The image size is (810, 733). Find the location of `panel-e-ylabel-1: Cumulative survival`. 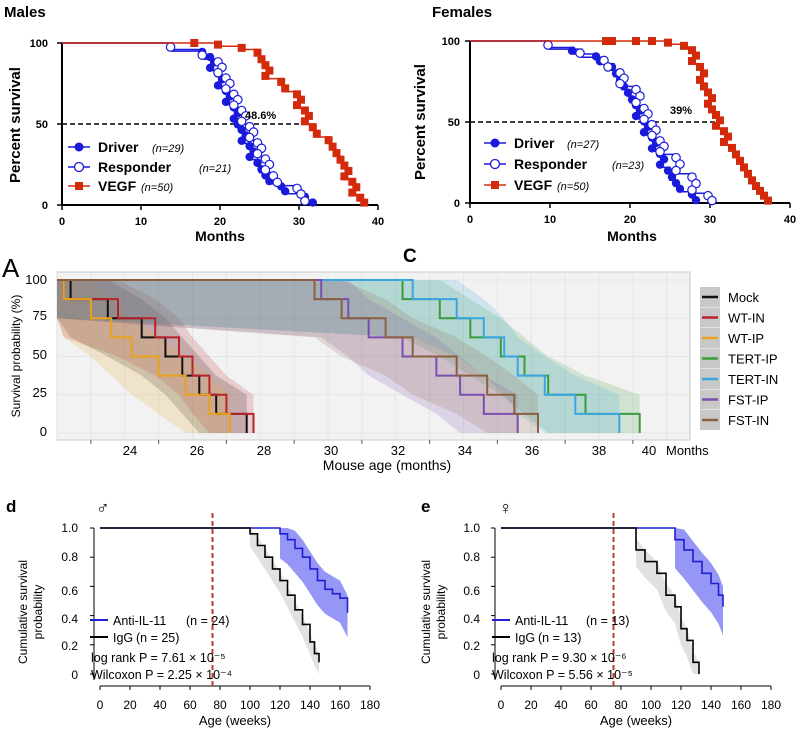

panel-e-ylabel-1: Cumulative survival is located at coordinates (426, 612).